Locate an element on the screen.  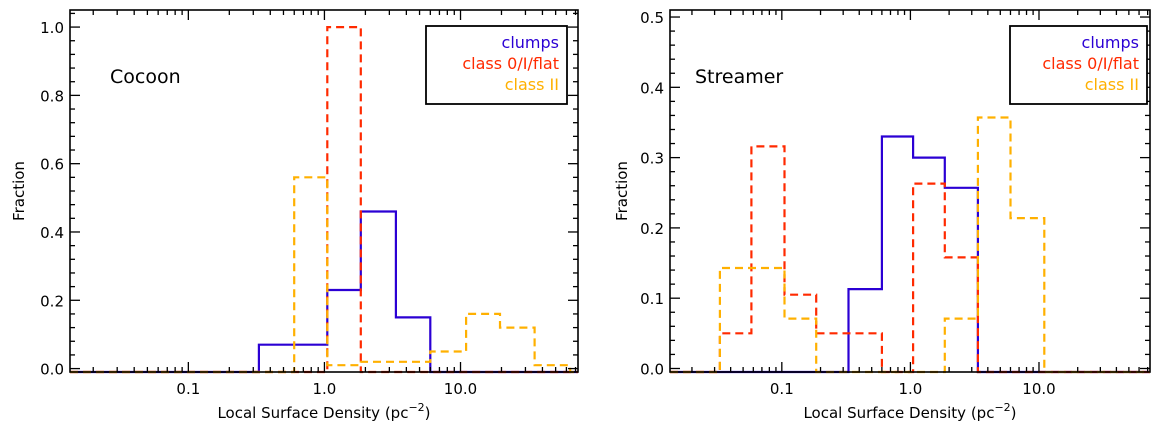
y-tick-label: 0.5 is located at coordinates (652, 18).